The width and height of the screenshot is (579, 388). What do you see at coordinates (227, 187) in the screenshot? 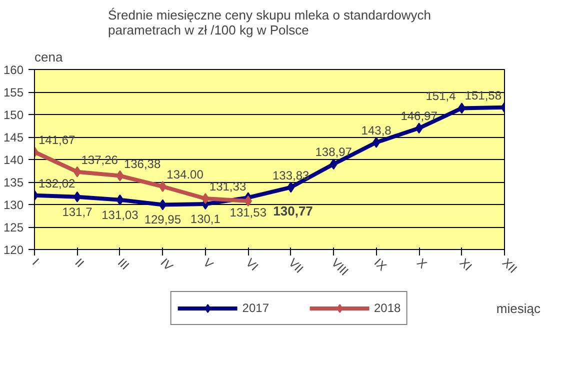
I see `data-label: 131,33` at bounding box center [227, 187].